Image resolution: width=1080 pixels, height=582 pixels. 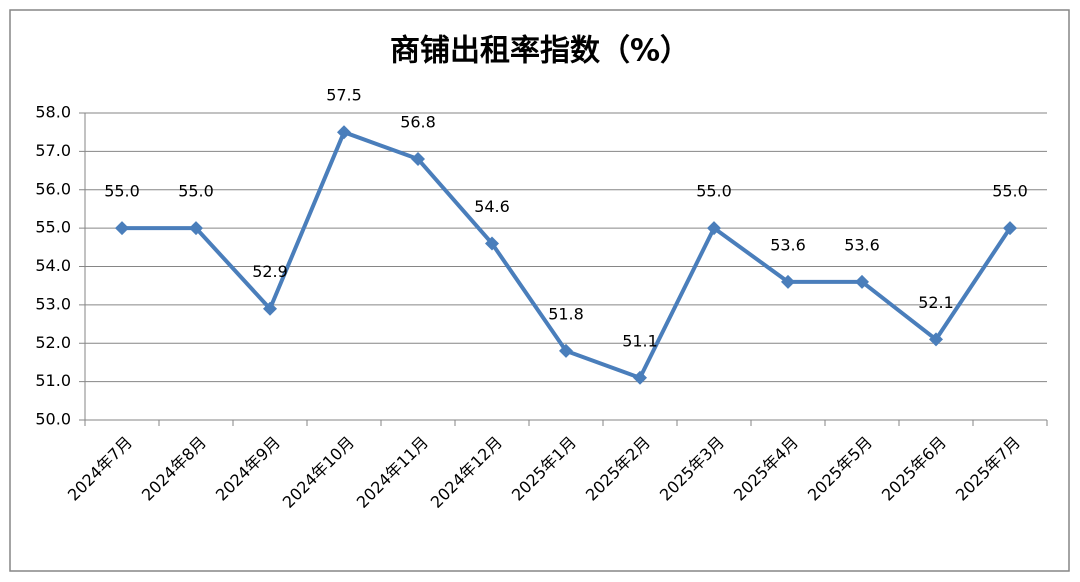 What do you see at coordinates (53, 380) in the screenshot?
I see `y-tick-label: 51.0` at bounding box center [53, 380].